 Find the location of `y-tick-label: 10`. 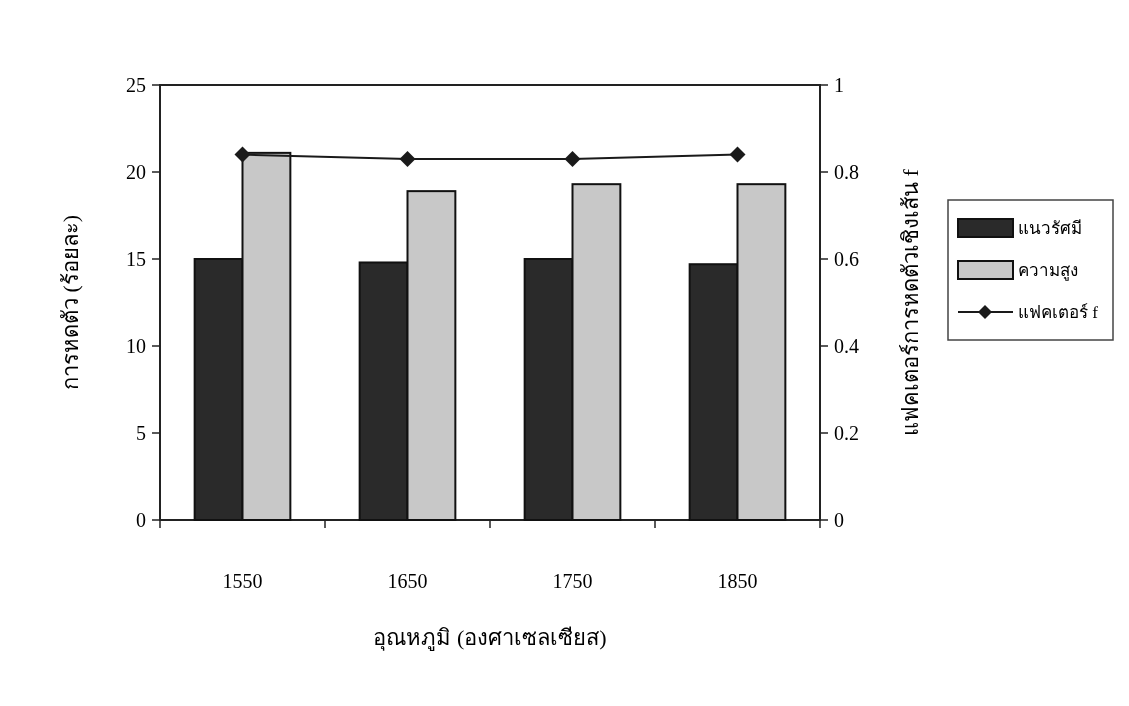

y-tick-label: 10 is located at coordinates (136, 346).